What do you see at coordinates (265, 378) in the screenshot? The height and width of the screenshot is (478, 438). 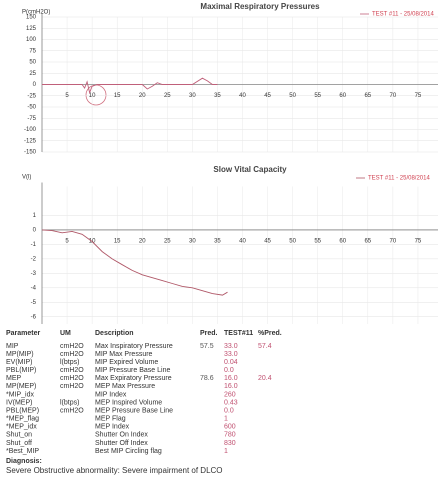 I see `table-cell: 20.4` at bounding box center [265, 378].